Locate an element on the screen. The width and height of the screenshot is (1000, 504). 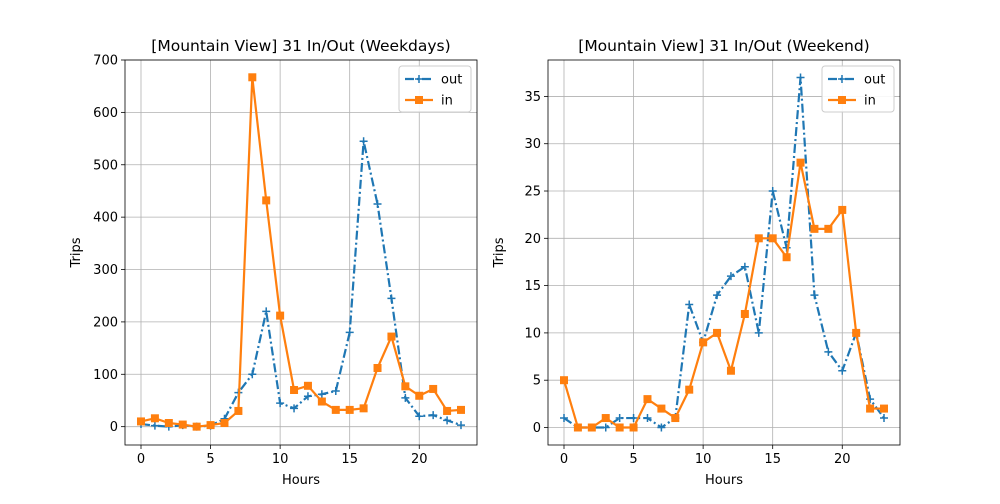
chart2-x-tick-label: 15 is located at coordinates (772, 459).